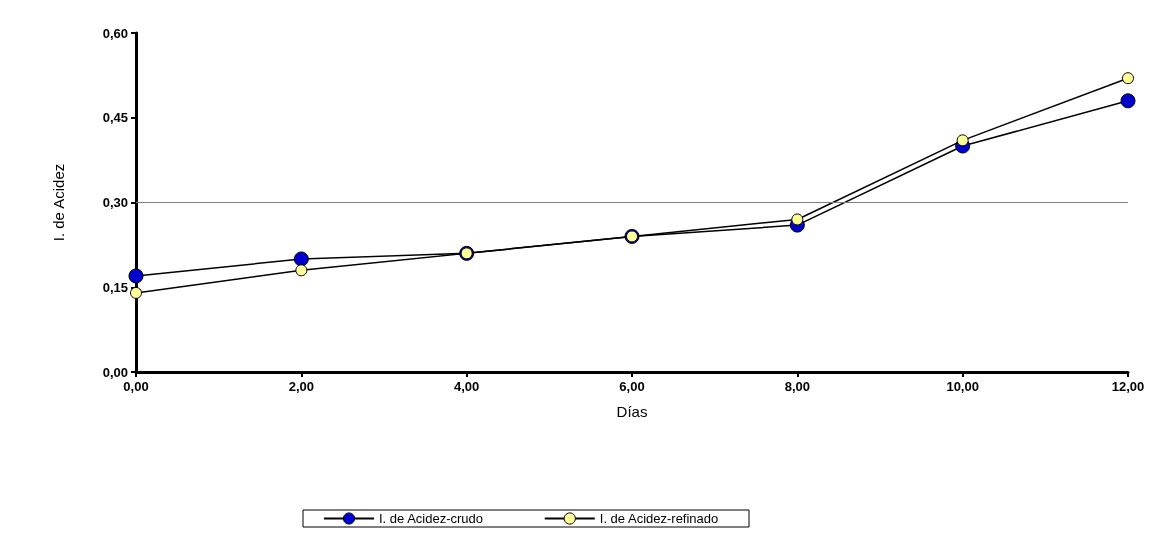 The height and width of the screenshot is (539, 1168). I want to click on x-tick-label: 2,00, so click(301, 386).